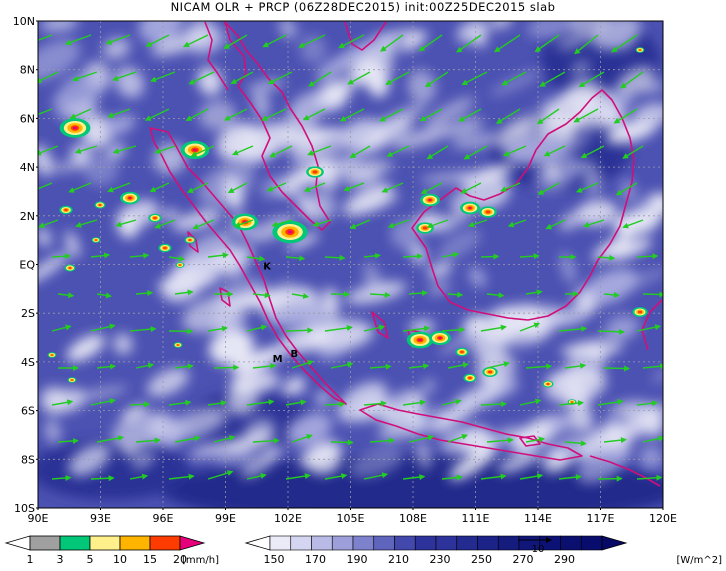 The height and width of the screenshot is (571, 726). What do you see at coordinates (440, 559) in the screenshot?
I see `olr-legend-label: 230` at bounding box center [440, 559].